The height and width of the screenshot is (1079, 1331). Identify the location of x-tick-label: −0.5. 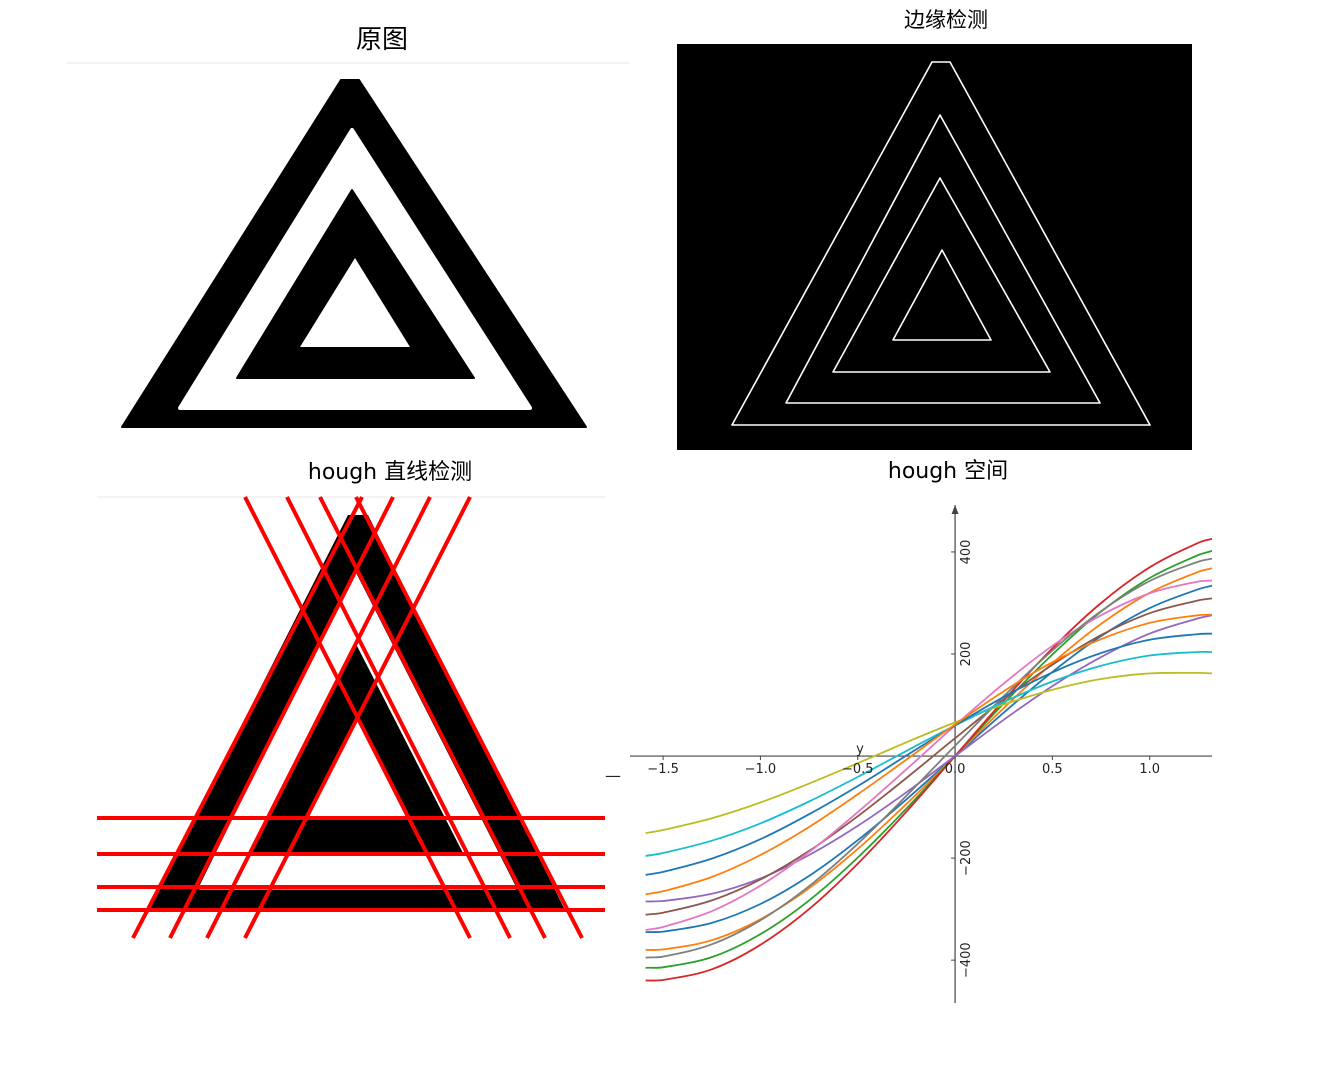
(858, 769).